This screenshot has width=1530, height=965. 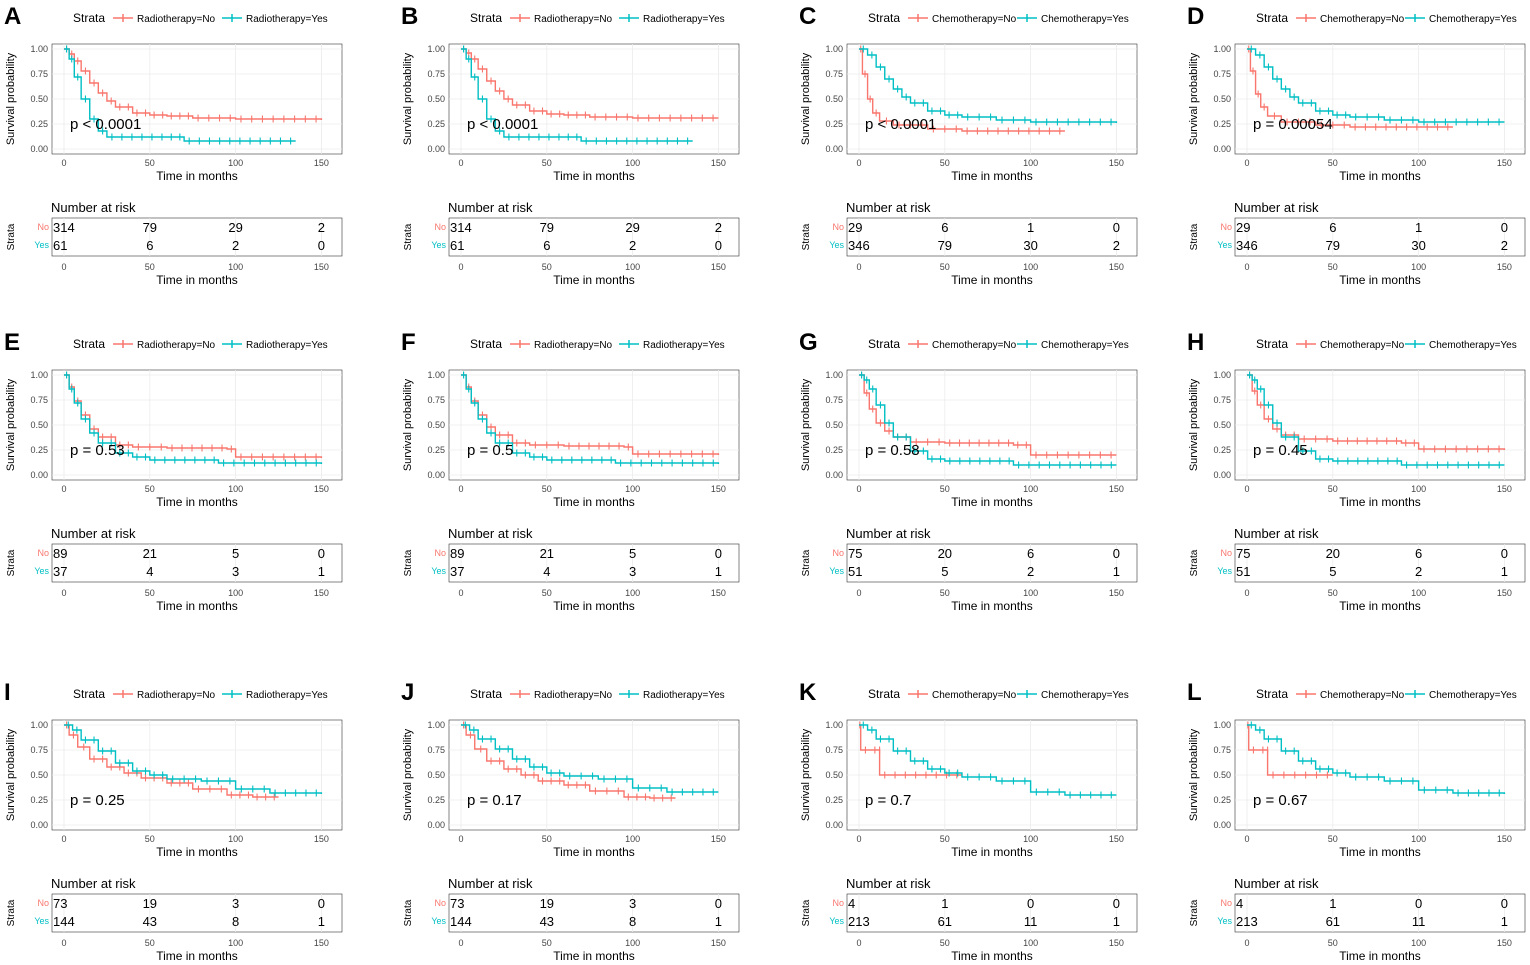 I want to click on risk-value-no: 6, so click(x=1418, y=553).